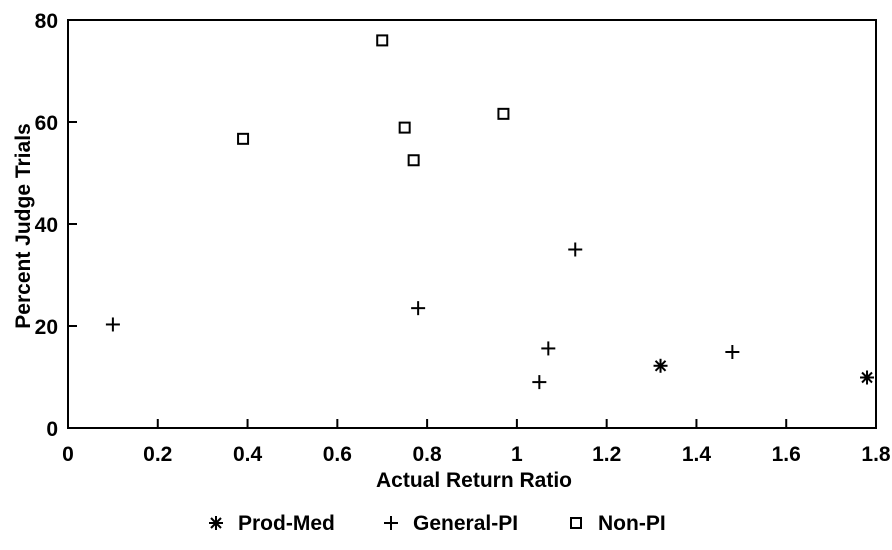 This screenshot has width=892, height=550. I want to click on x-tick-label: 0.8, so click(428, 454).